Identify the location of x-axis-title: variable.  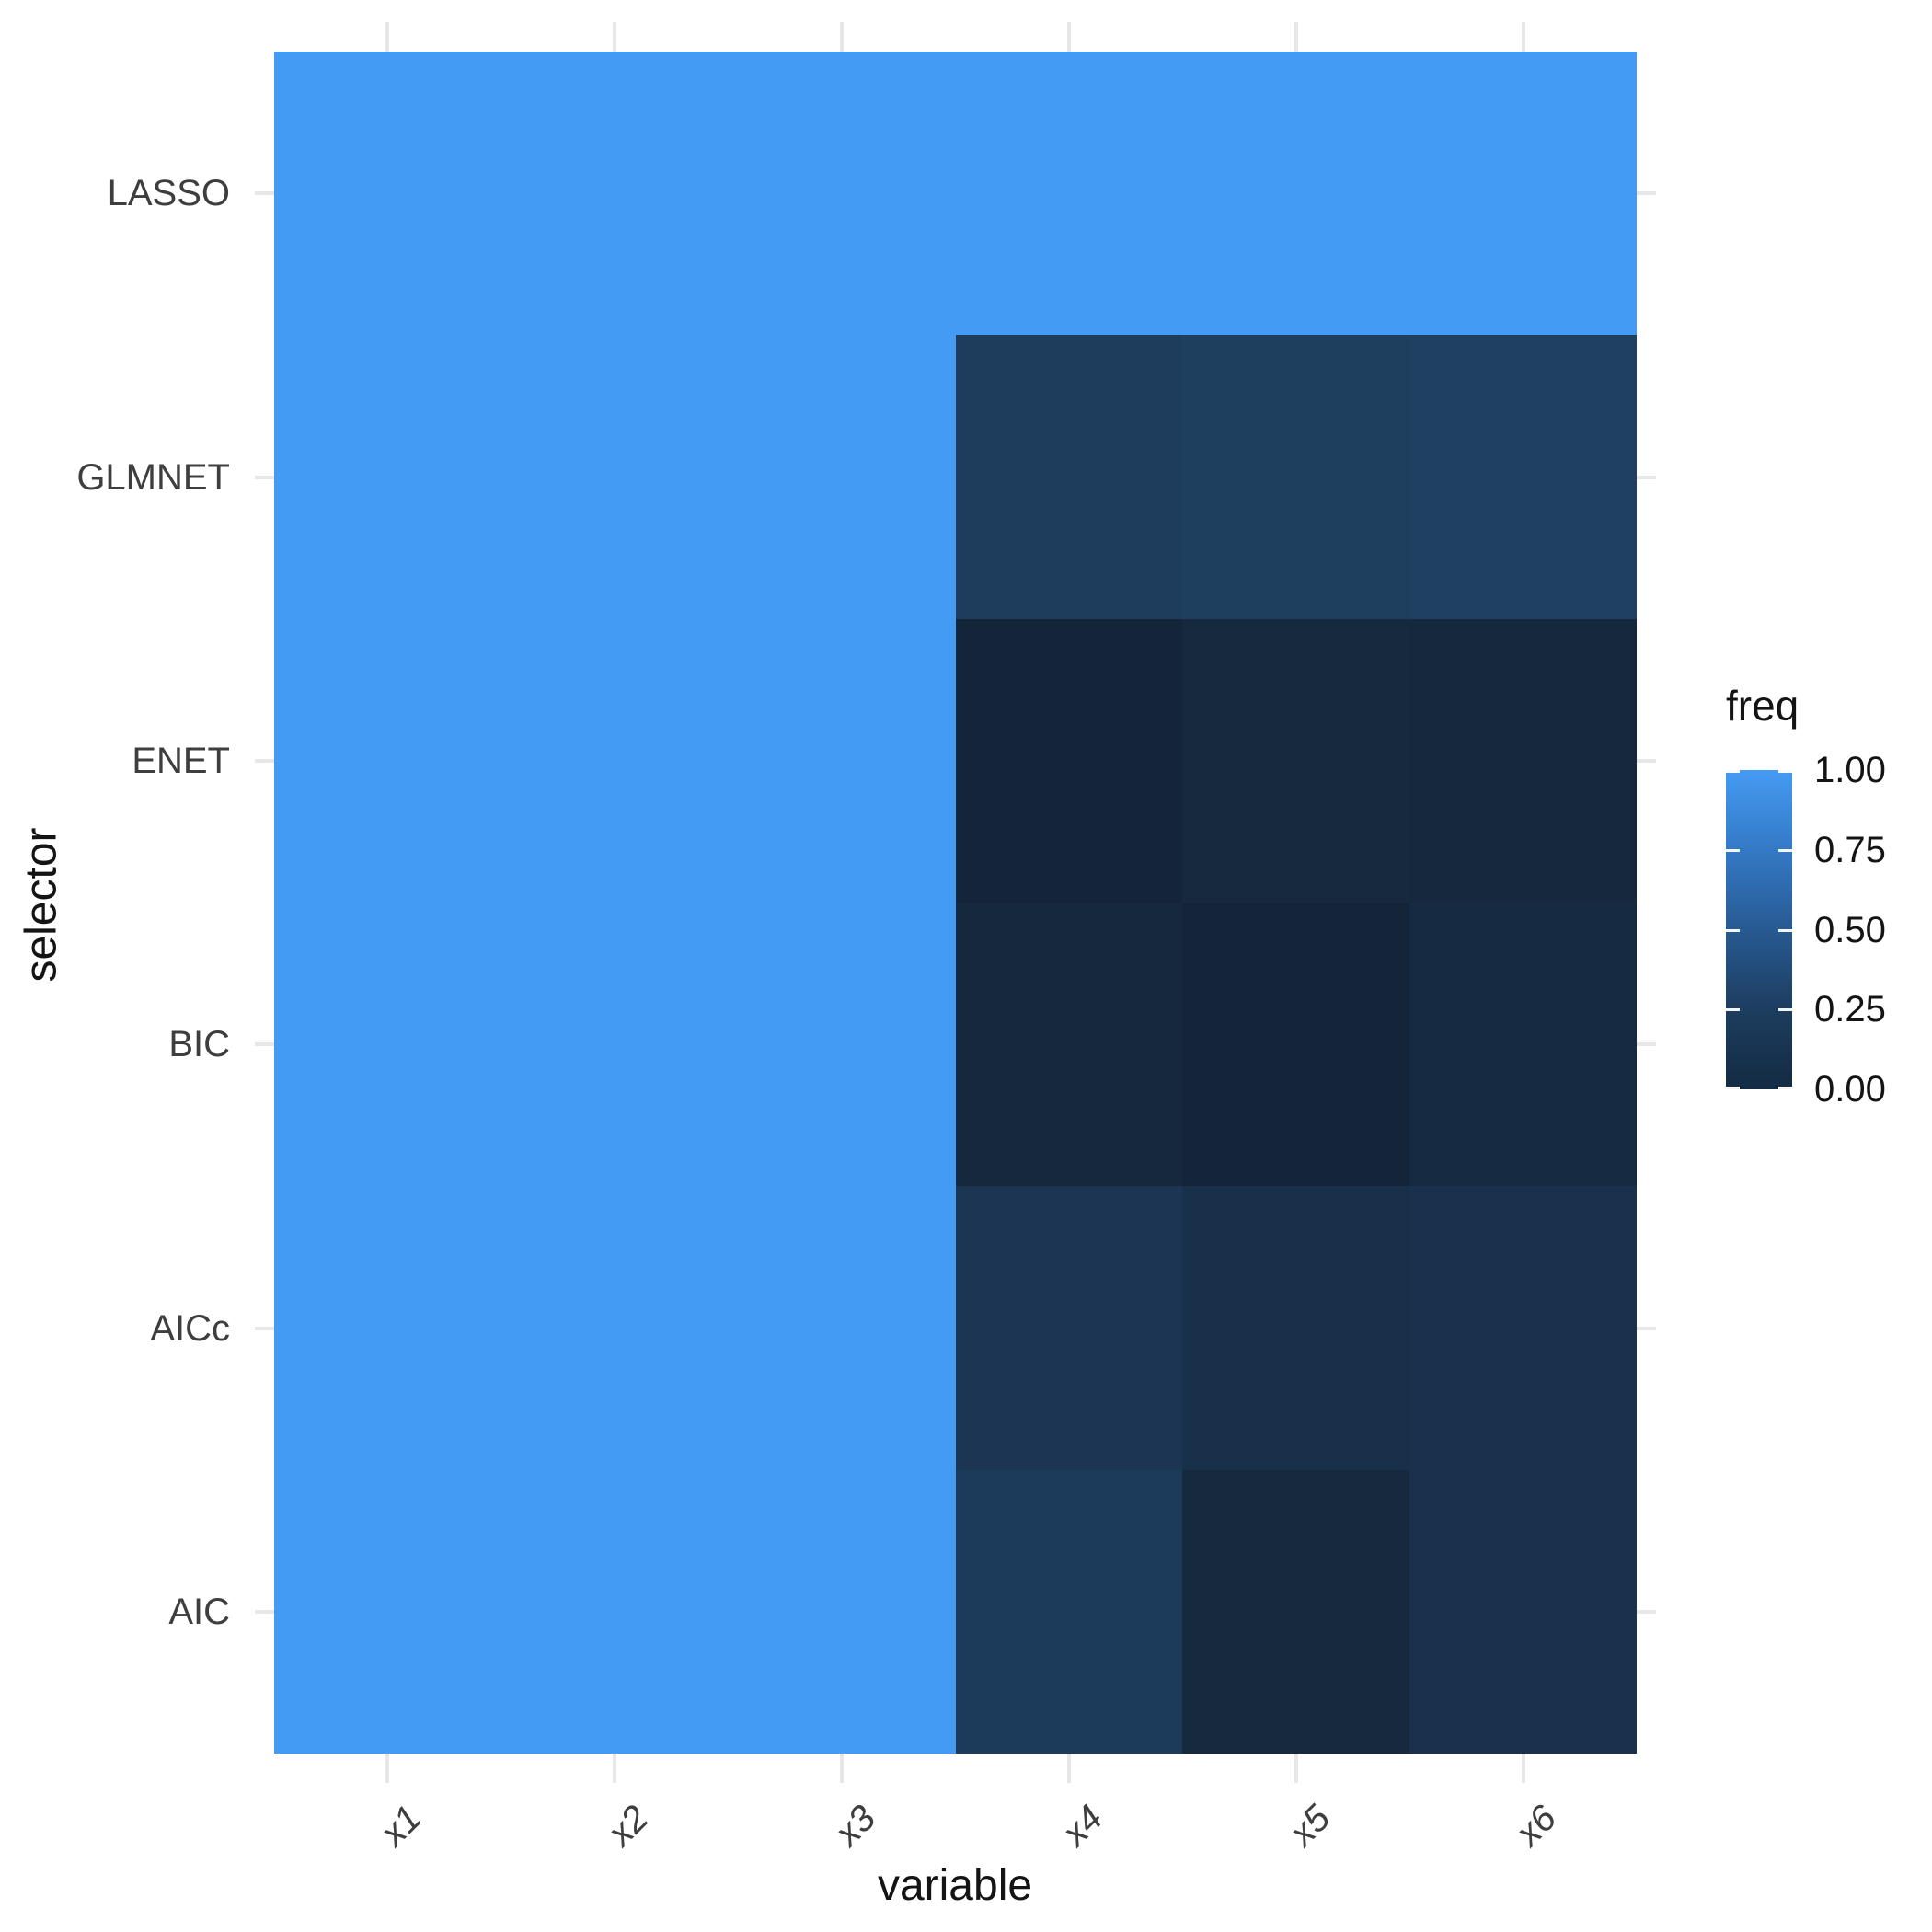
(955, 1886).